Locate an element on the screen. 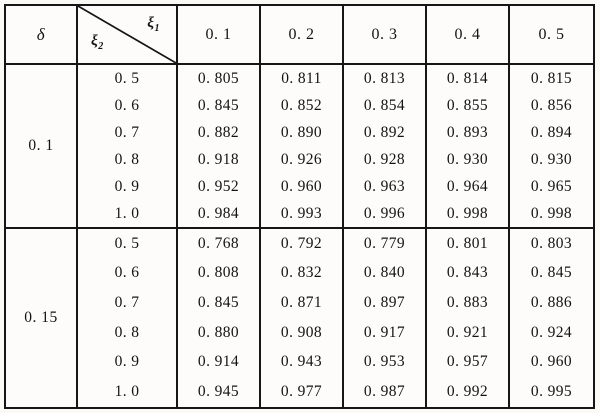 Image resolution: width=600 pixels, height=413 pixels. data-cell: 0. 943 is located at coordinates (302, 362).